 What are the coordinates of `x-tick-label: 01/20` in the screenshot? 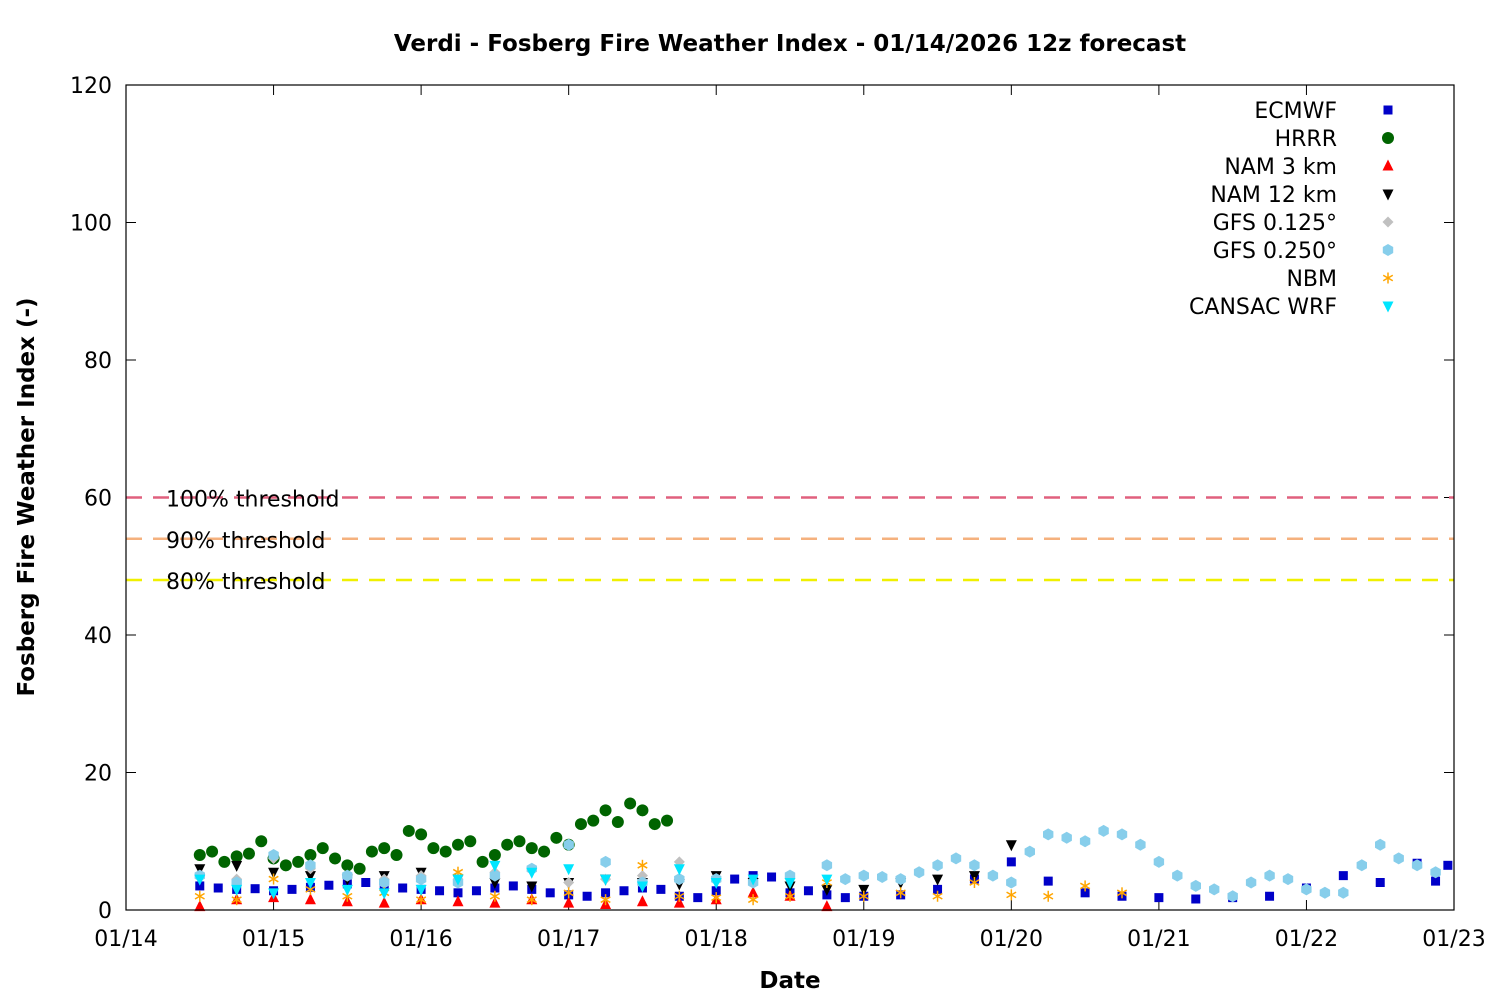 It's located at (1011, 939).